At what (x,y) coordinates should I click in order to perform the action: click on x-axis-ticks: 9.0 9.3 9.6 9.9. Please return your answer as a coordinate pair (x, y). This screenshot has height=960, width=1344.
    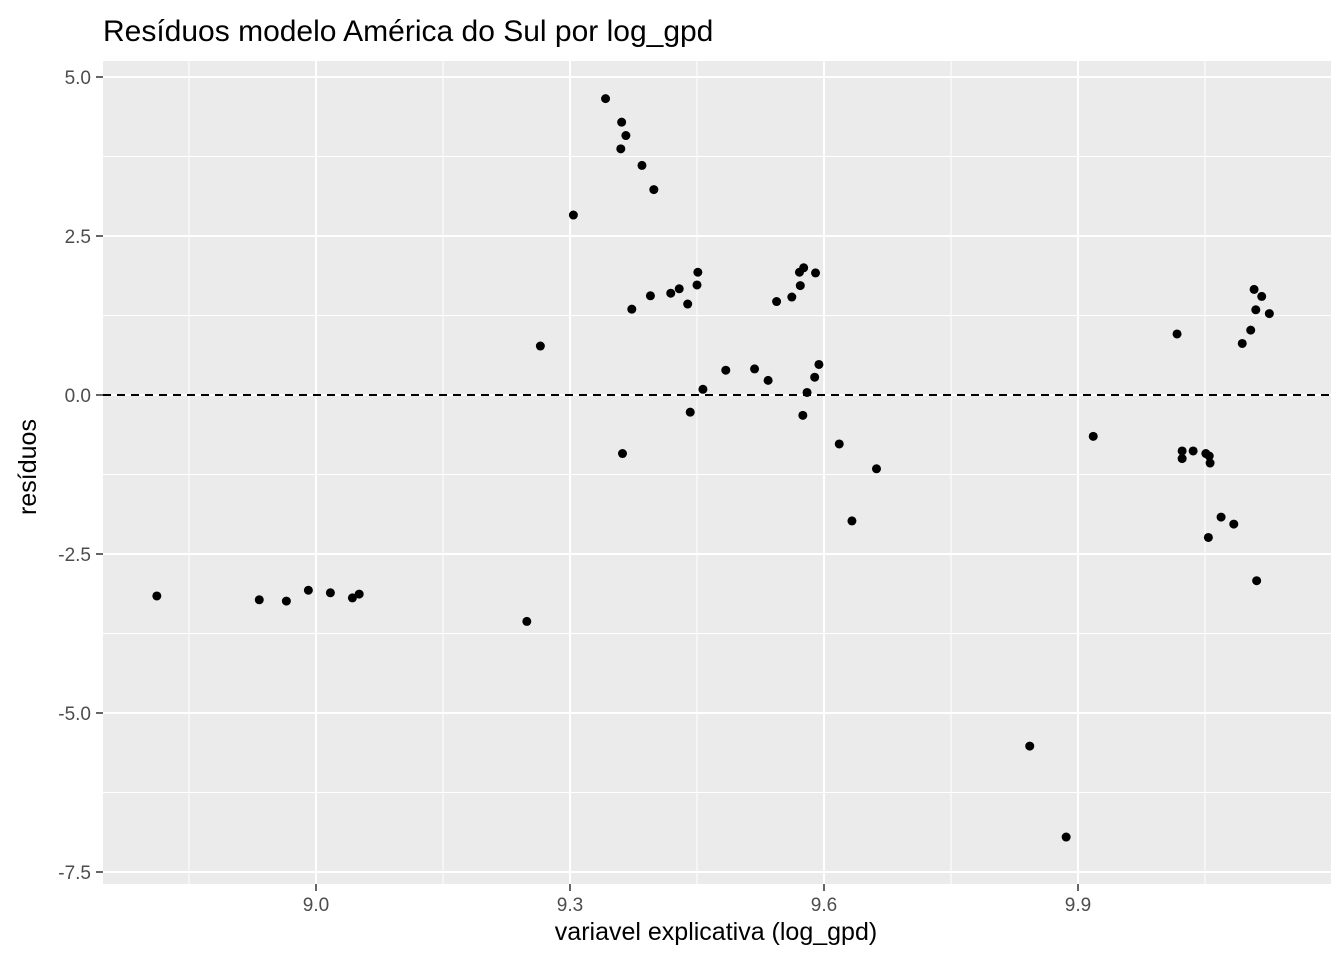
    Looking at the image, I should click on (697, 900).